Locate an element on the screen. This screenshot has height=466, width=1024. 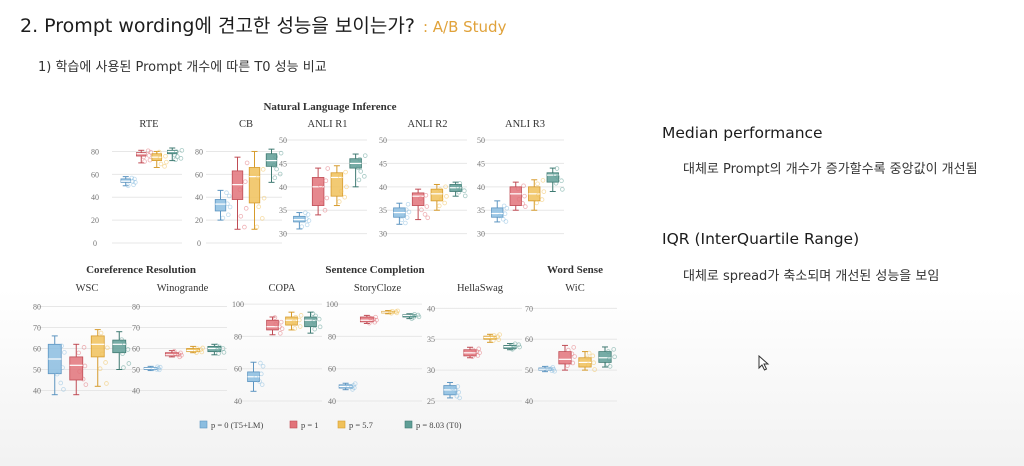
note-text-iqr: 대체로 spread가 축소되며 개선된 성능을 보임 is located at coordinates (811, 276).